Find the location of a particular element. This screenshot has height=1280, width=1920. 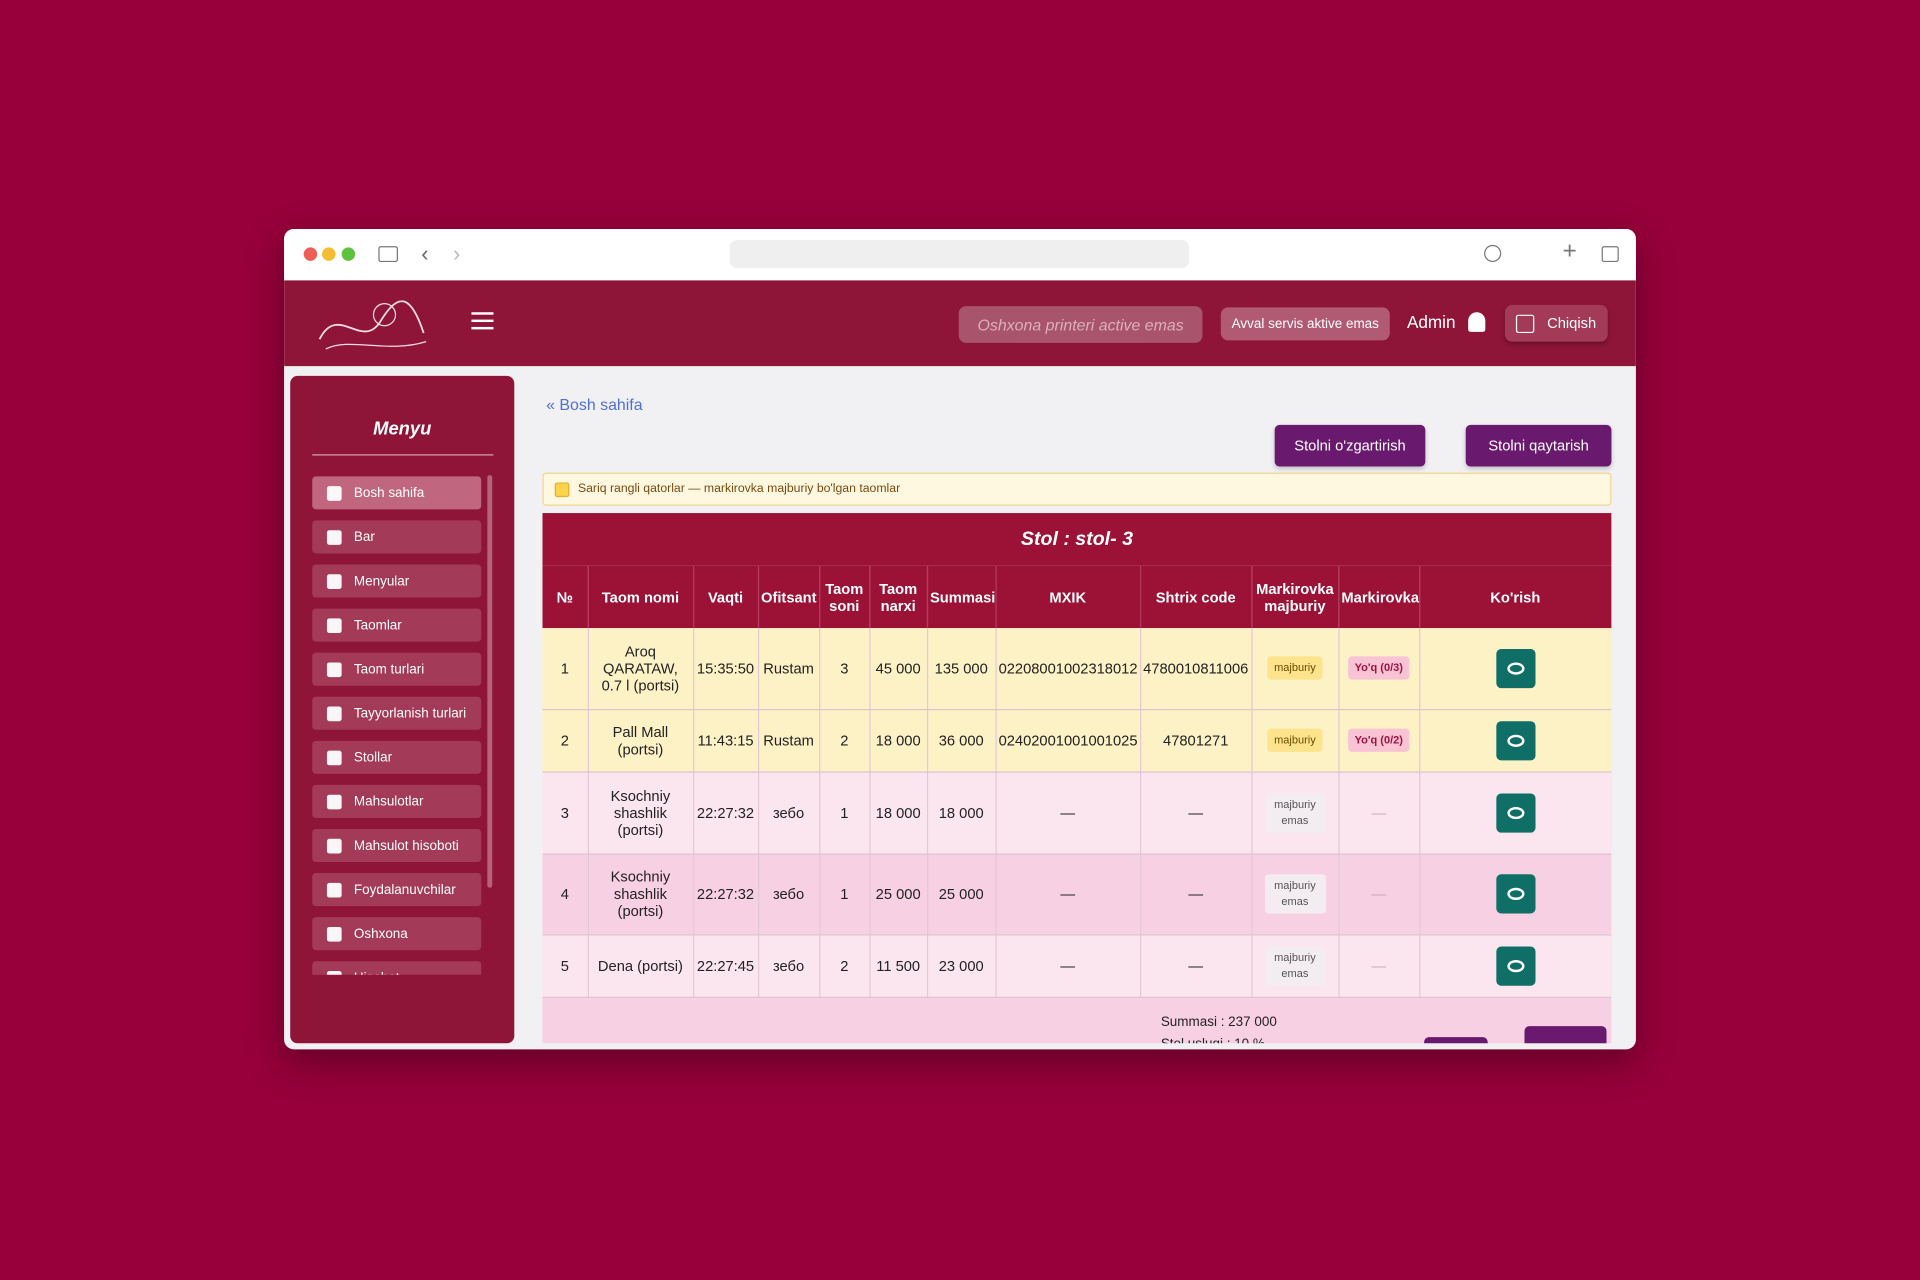

menu-label: Oshxona is located at coordinates (380, 934).